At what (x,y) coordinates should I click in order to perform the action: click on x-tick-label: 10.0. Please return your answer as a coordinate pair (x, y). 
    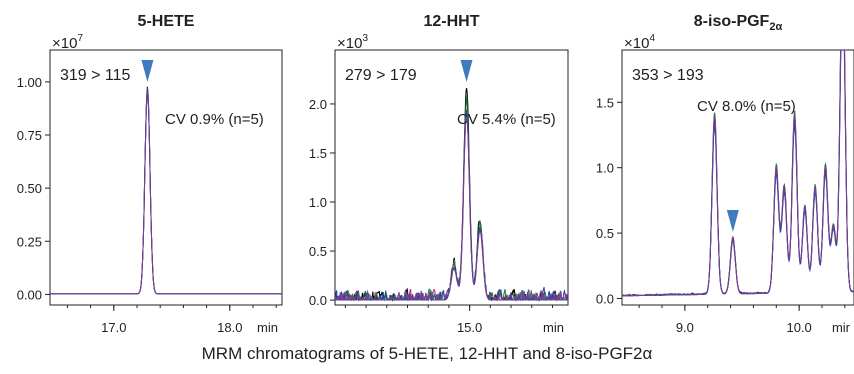
    Looking at the image, I should click on (798, 327).